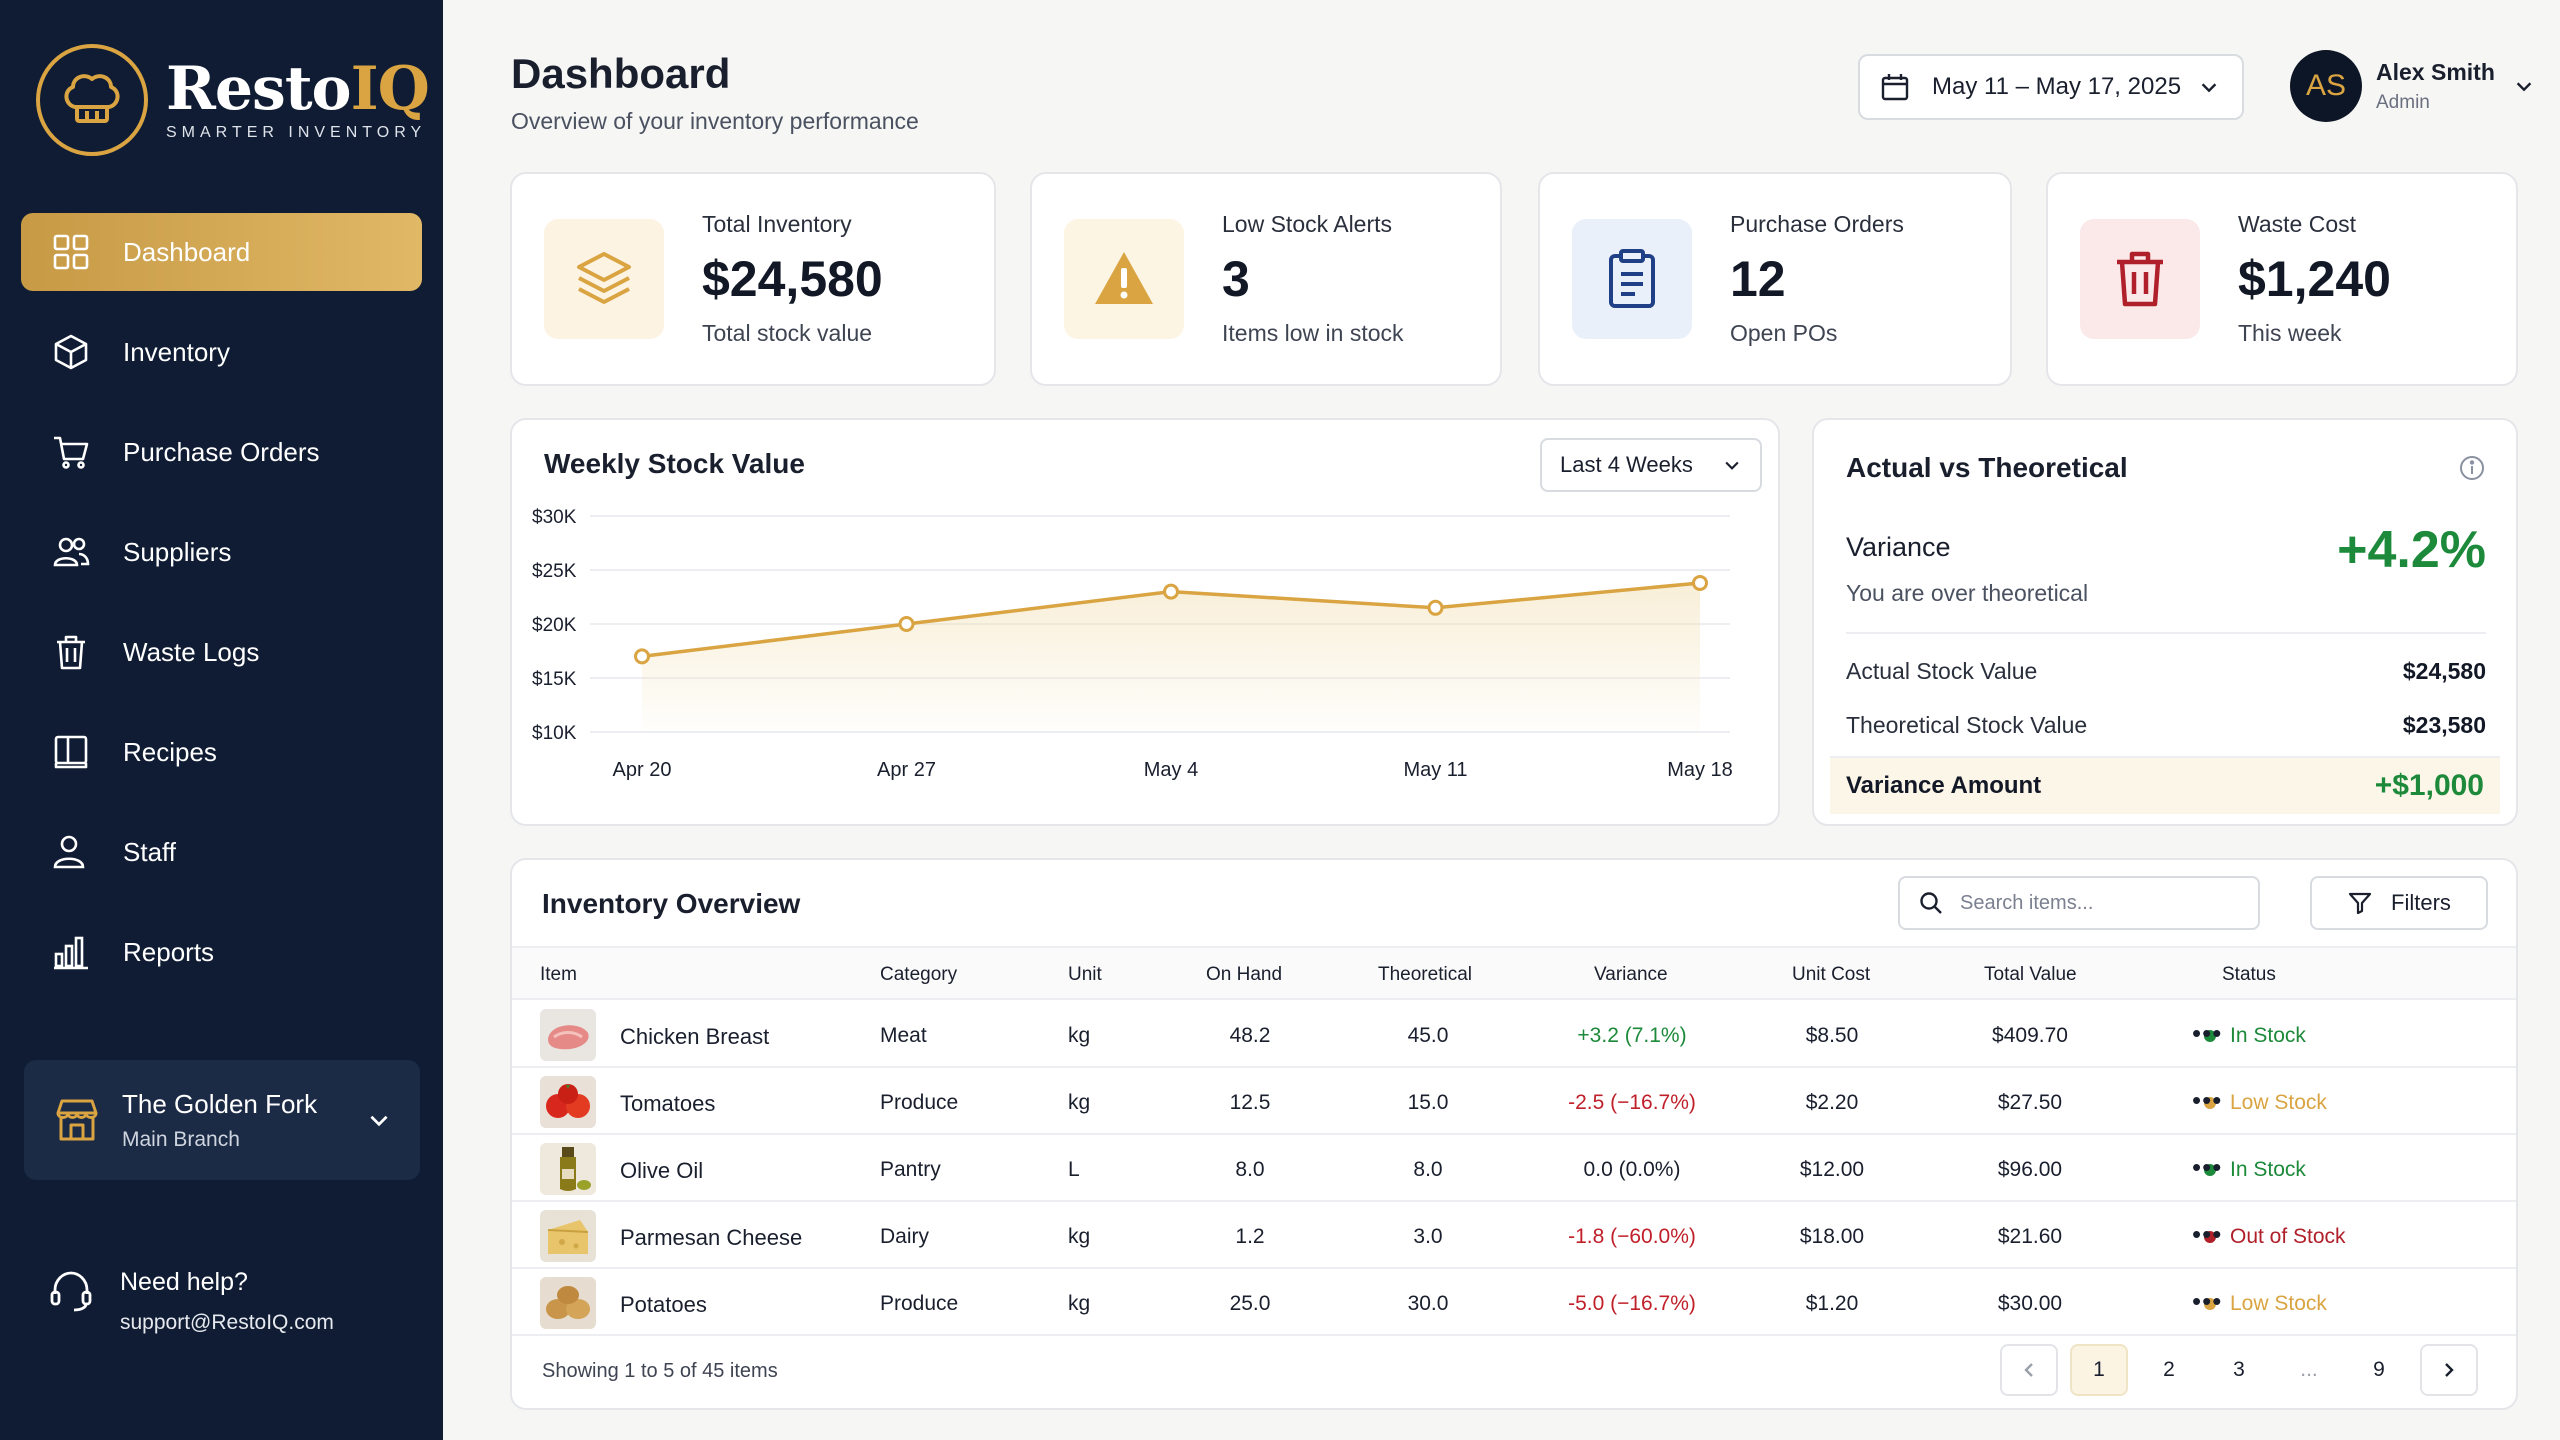  What do you see at coordinates (2100, 903) in the screenshot?
I see `search-input` at bounding box center [2100, 903].